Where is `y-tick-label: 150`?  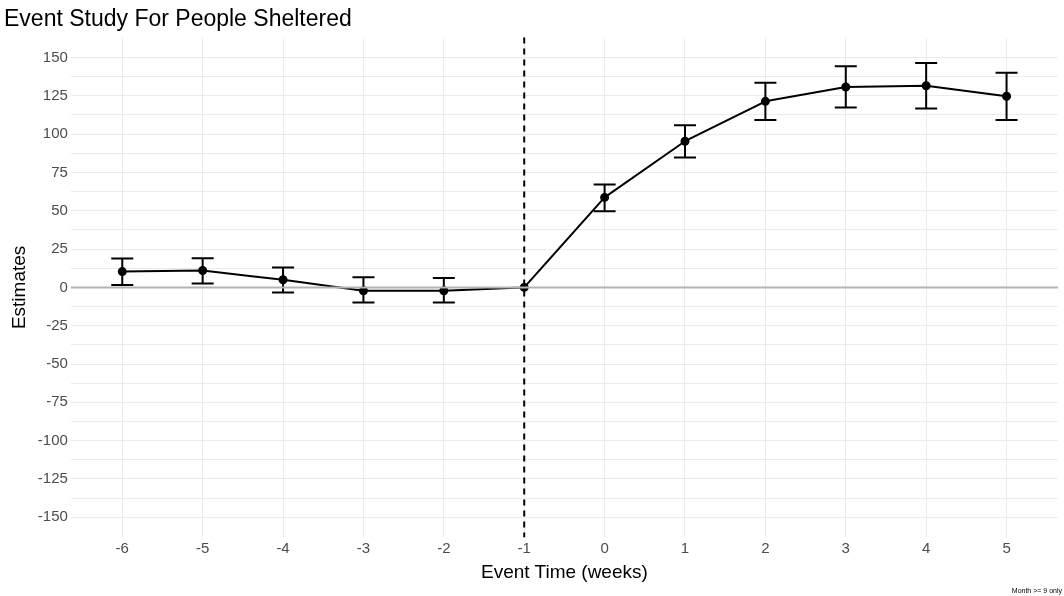
y-tick-label: 150 is located at coordinates (55, 56).